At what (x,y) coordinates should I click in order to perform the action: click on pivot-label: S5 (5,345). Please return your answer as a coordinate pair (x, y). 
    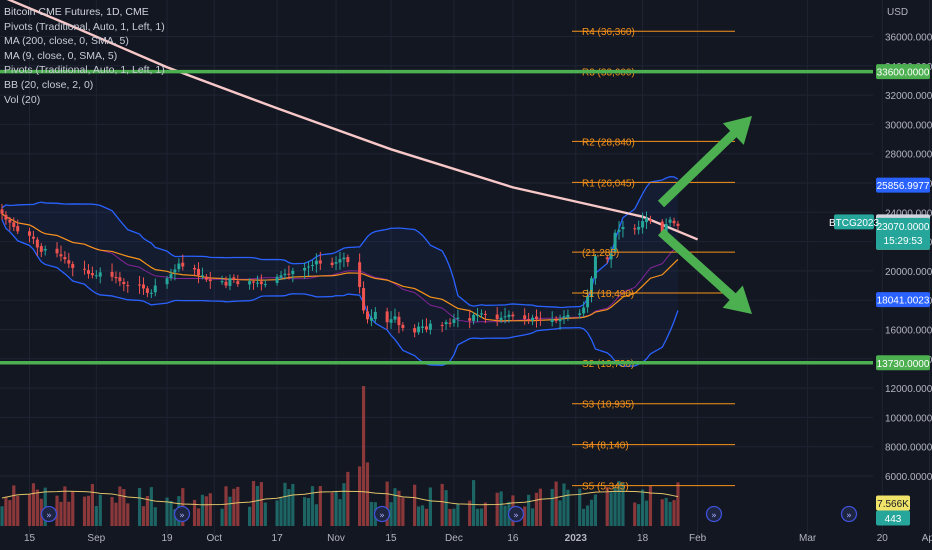
    Looking at the image, I should click on (605, 487).